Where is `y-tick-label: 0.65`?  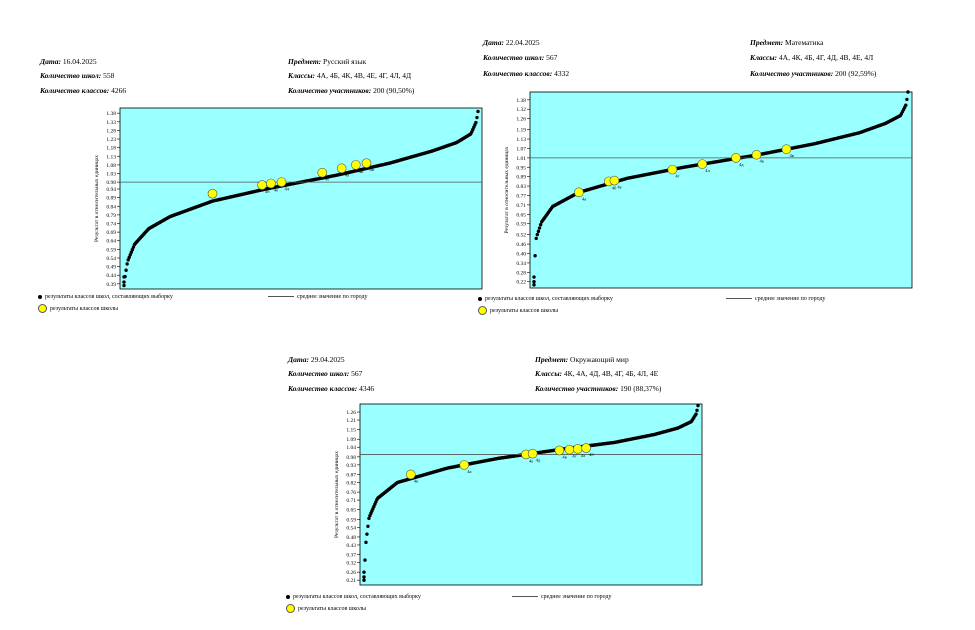 y-tick-label: 0.65 is located at coordinates (521, 215).